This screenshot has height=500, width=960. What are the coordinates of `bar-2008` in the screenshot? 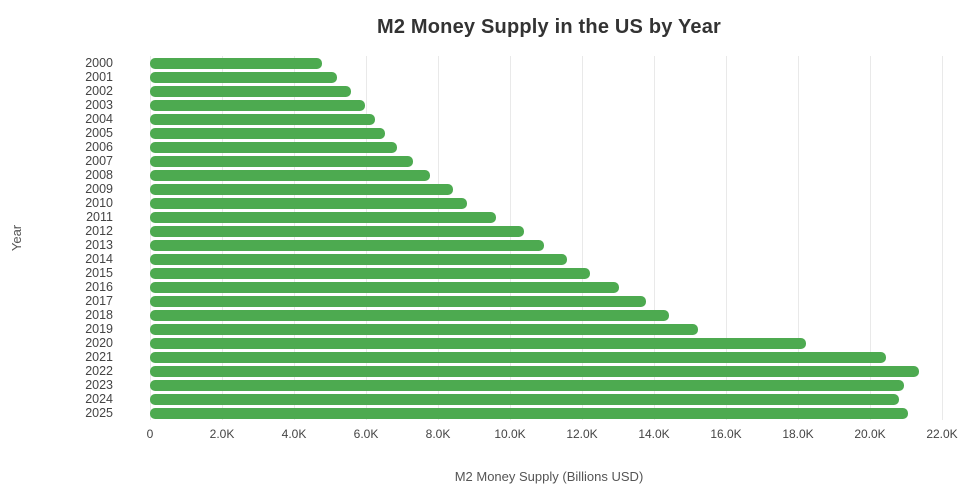 It's located at (290, 175).